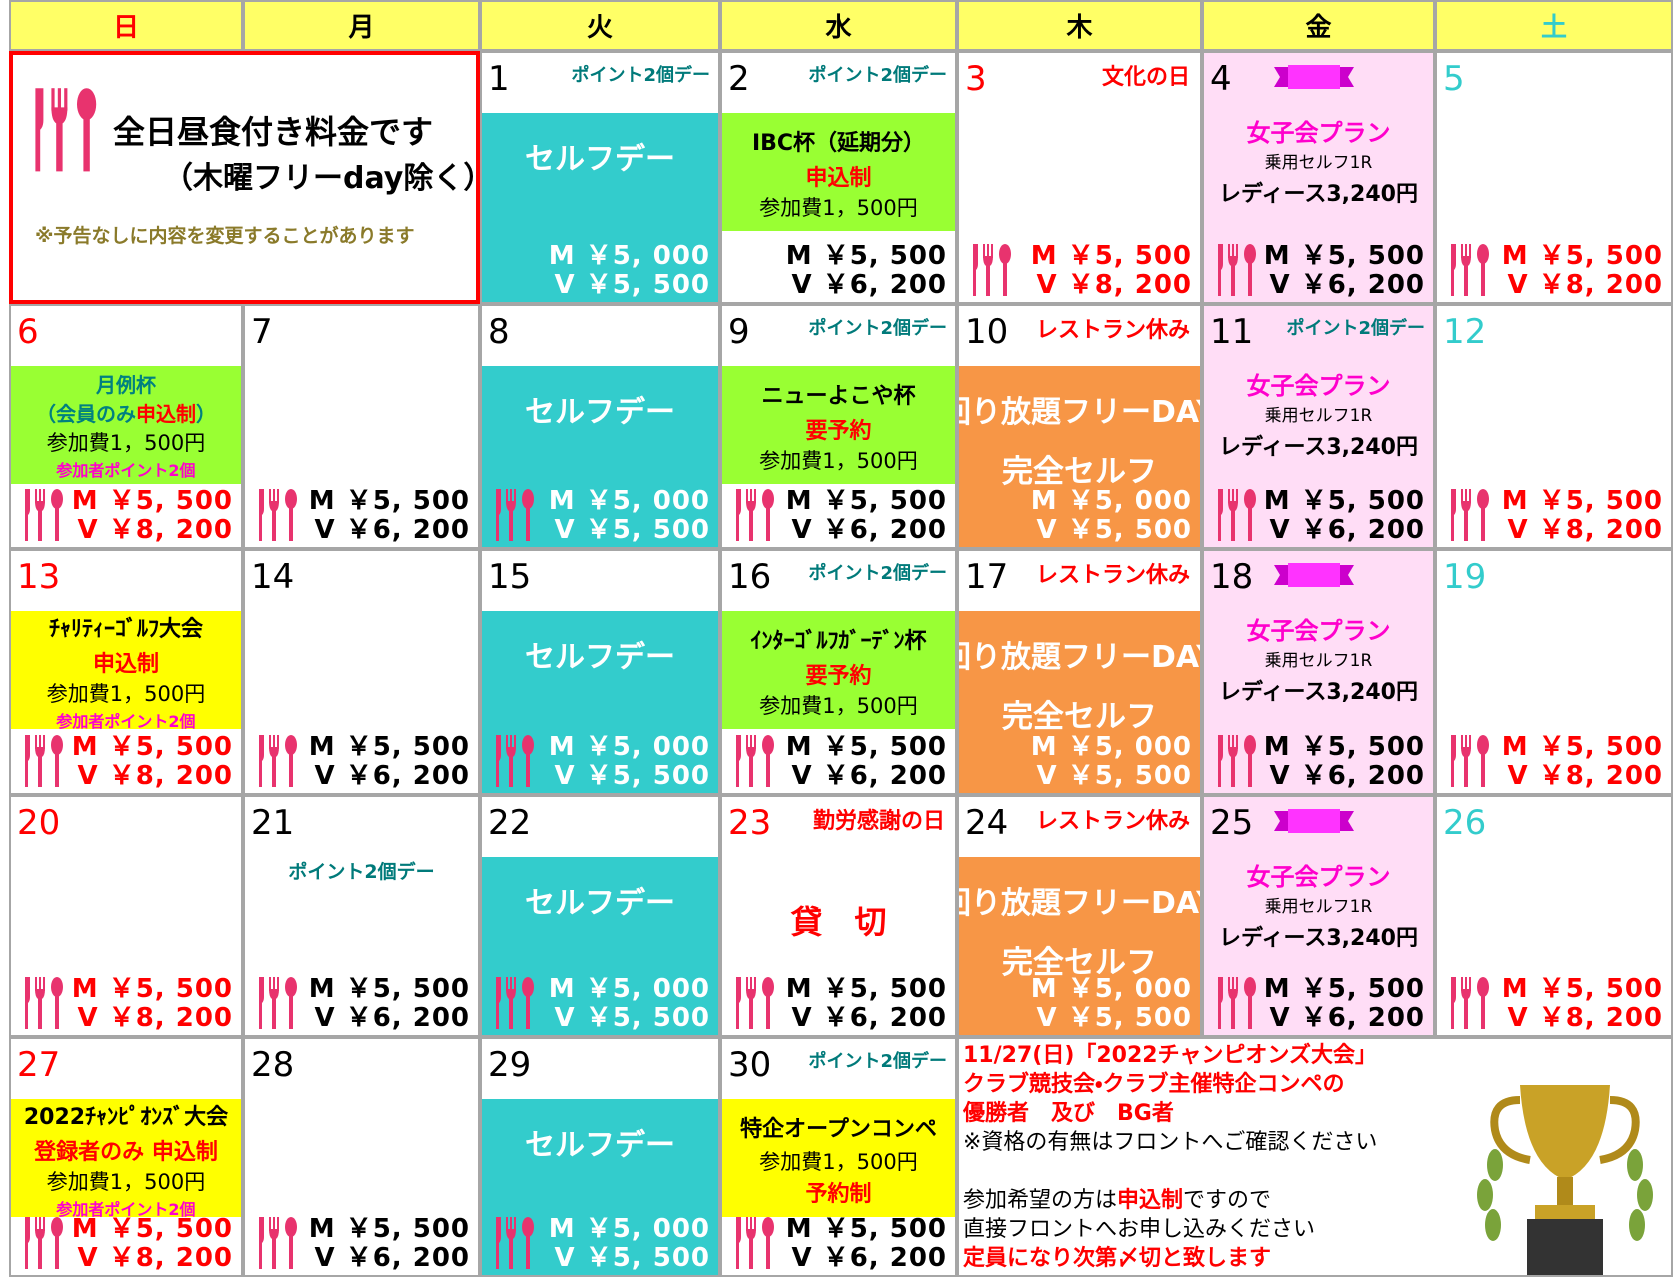  Describe the element at coordinates (987, 577) in the screenshot. I see `date: 17` at that location.